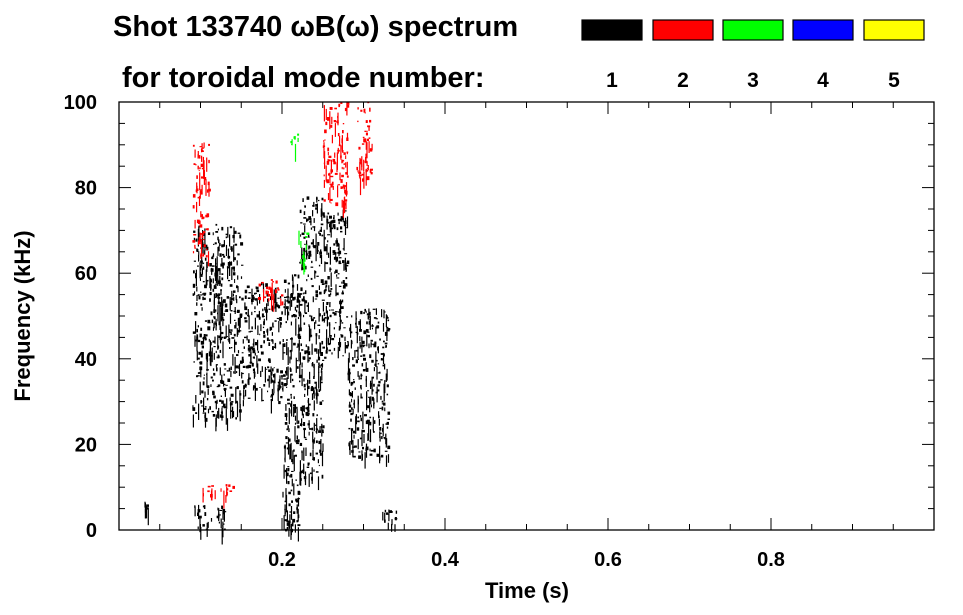 The width and height of the screenshot is (963, 615). I want to click on x-tick-label: 0.6, so click(608, 560).